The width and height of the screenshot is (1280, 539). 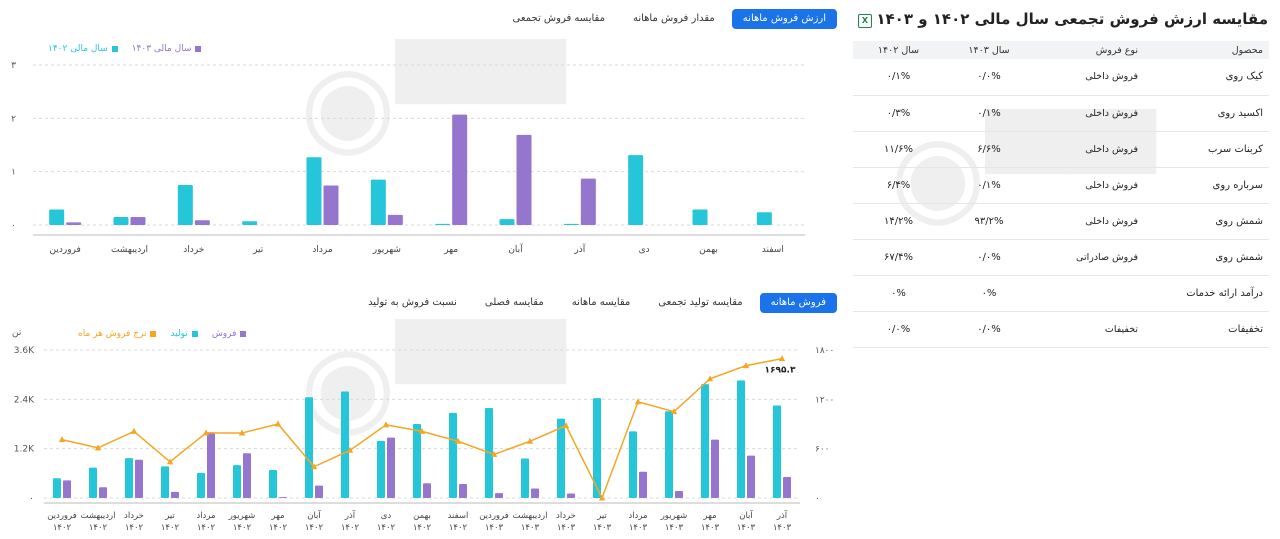 What do you see at coordinates (780, 371) in the screenshot?
I see `last-point-label: ۱۶۹۵.۳` at bounding box center [780, 371].